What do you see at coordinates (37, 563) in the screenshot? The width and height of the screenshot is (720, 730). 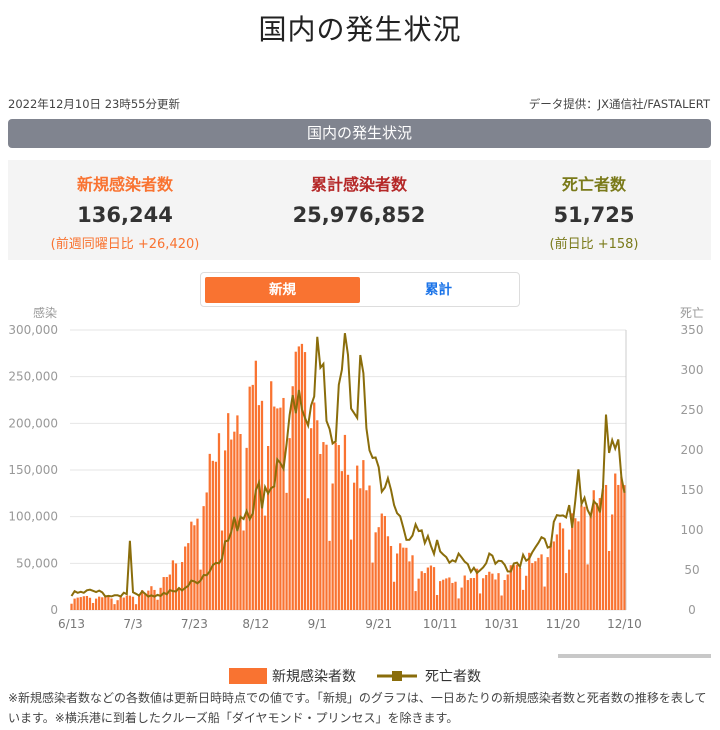 I see `left-tick-label: 50,000` at bounding box center [37, 563].